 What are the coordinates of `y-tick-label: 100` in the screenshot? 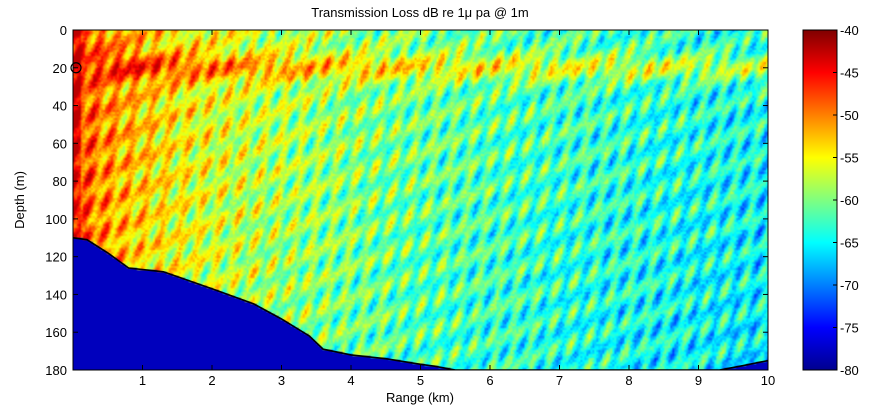 It's located at (56, 219).